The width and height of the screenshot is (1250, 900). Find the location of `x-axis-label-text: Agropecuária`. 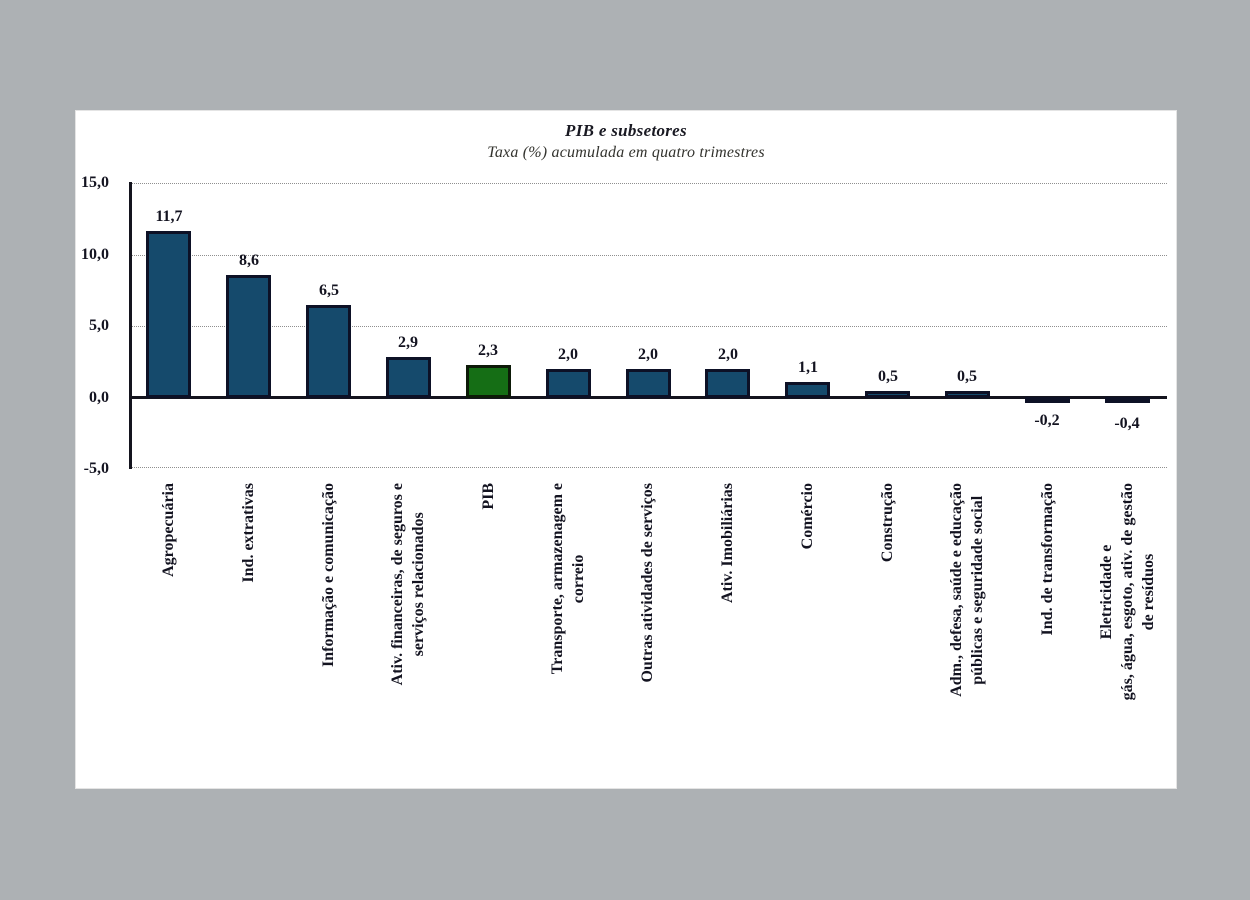

x-axis-label-text: Agropecuária is located at coordinates (169, 530).